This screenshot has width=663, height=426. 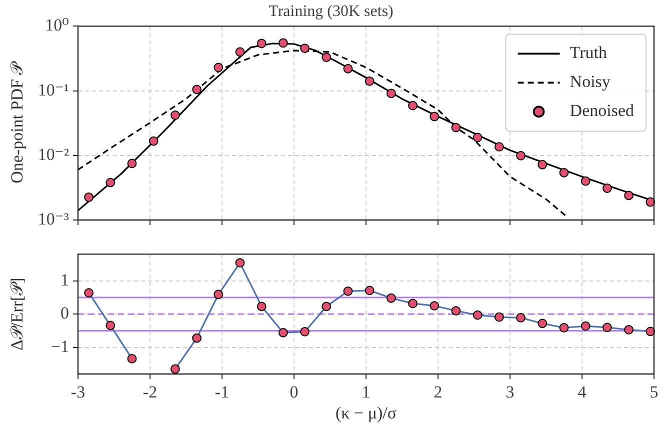 What do you see at coordinates (602, 110) in the screenshot?
I see `legend-label: Denoised` at bounding box center [602, 110].